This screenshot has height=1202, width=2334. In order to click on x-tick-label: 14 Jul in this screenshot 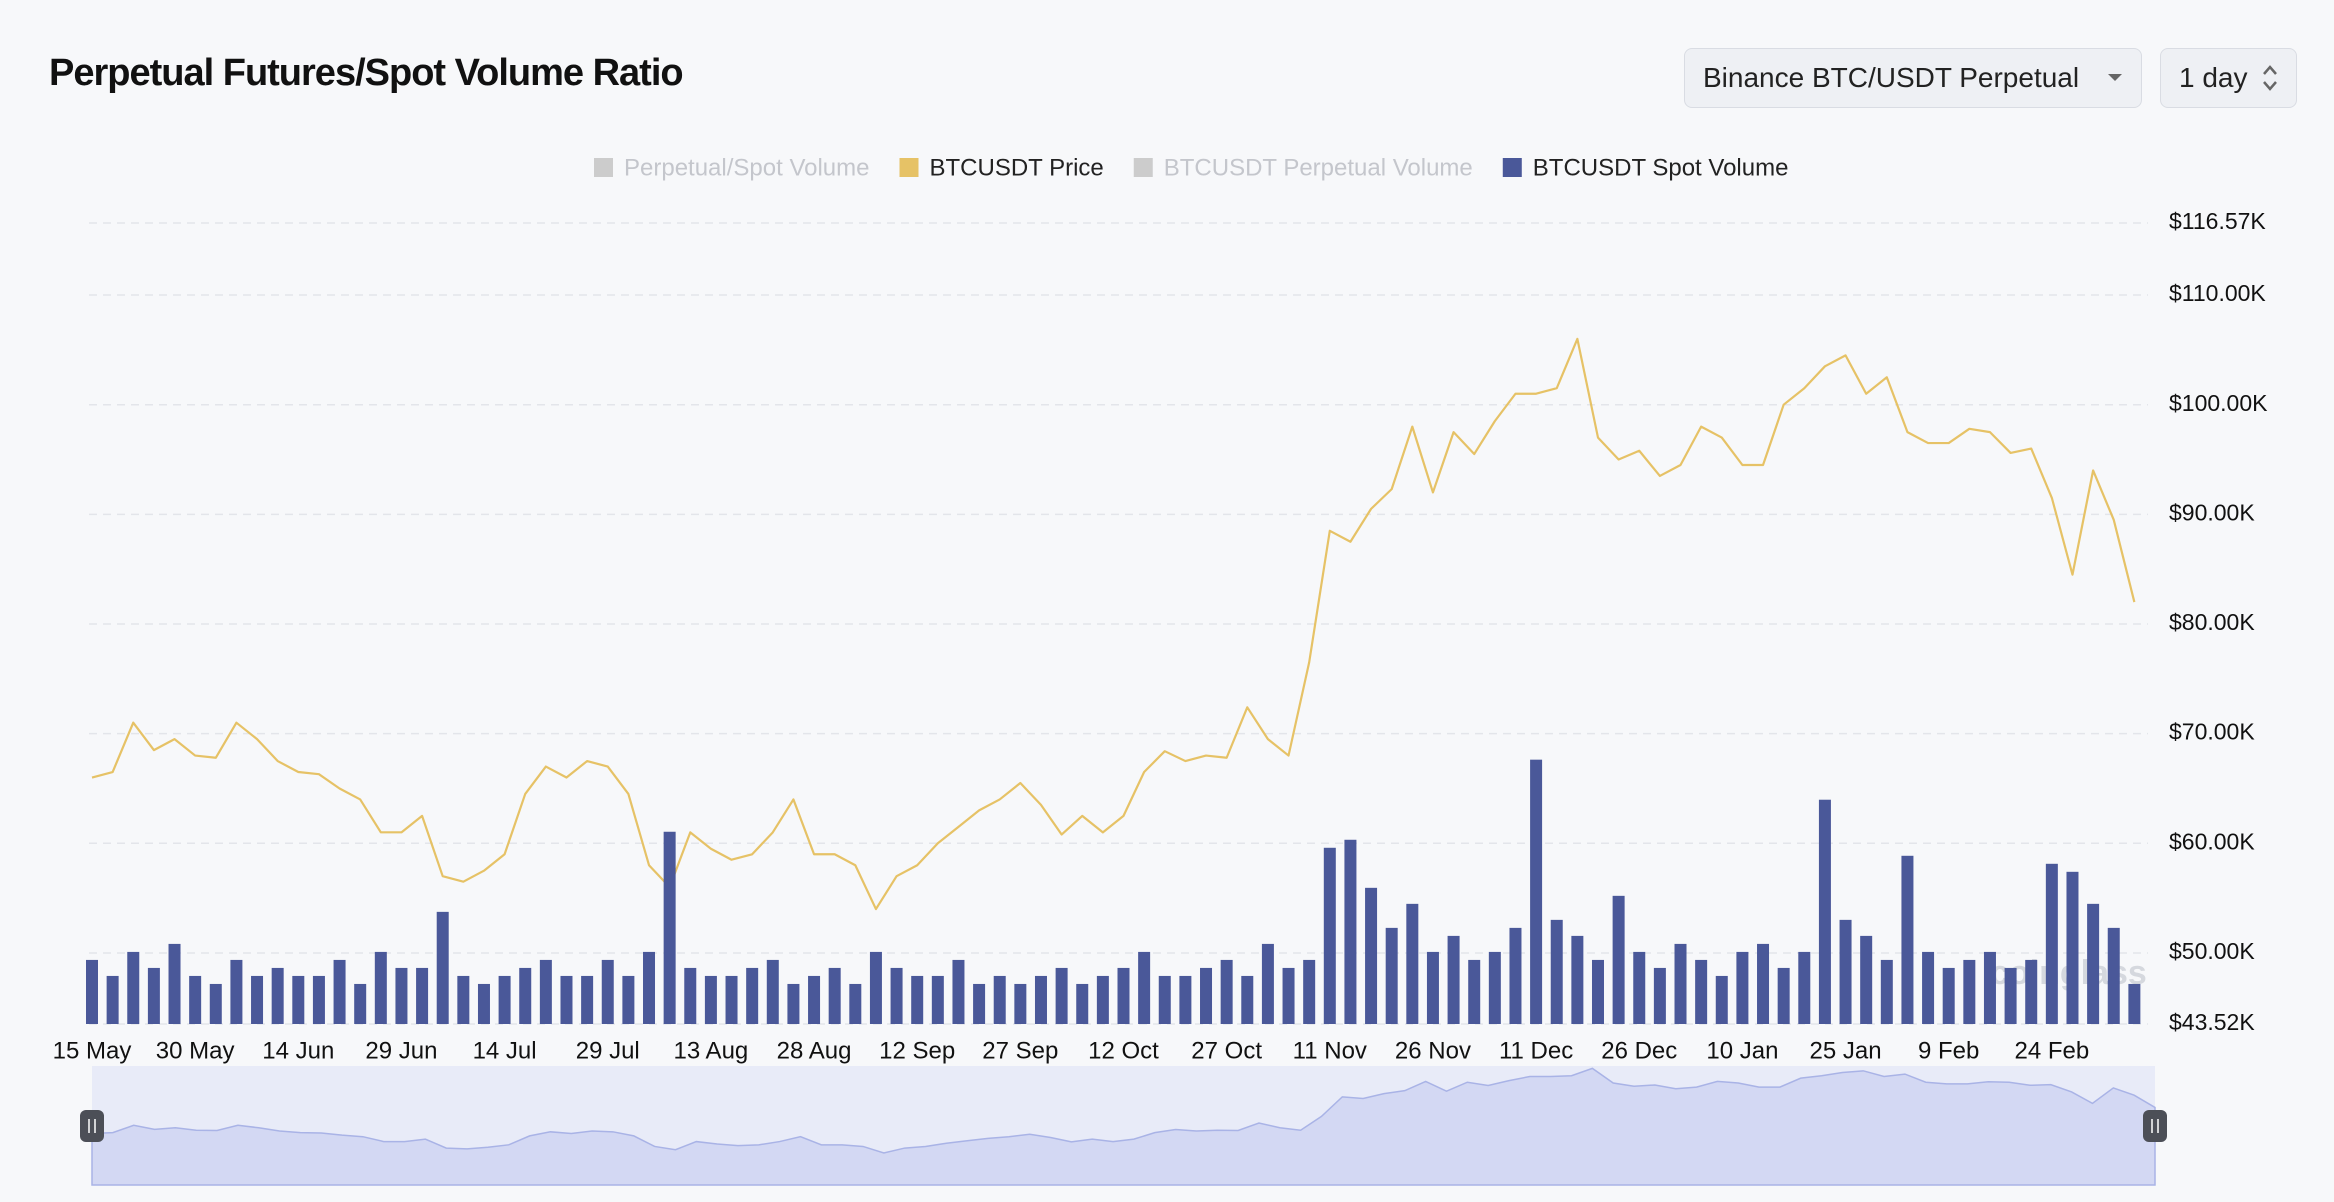, I will do `click(505, 1050)`.